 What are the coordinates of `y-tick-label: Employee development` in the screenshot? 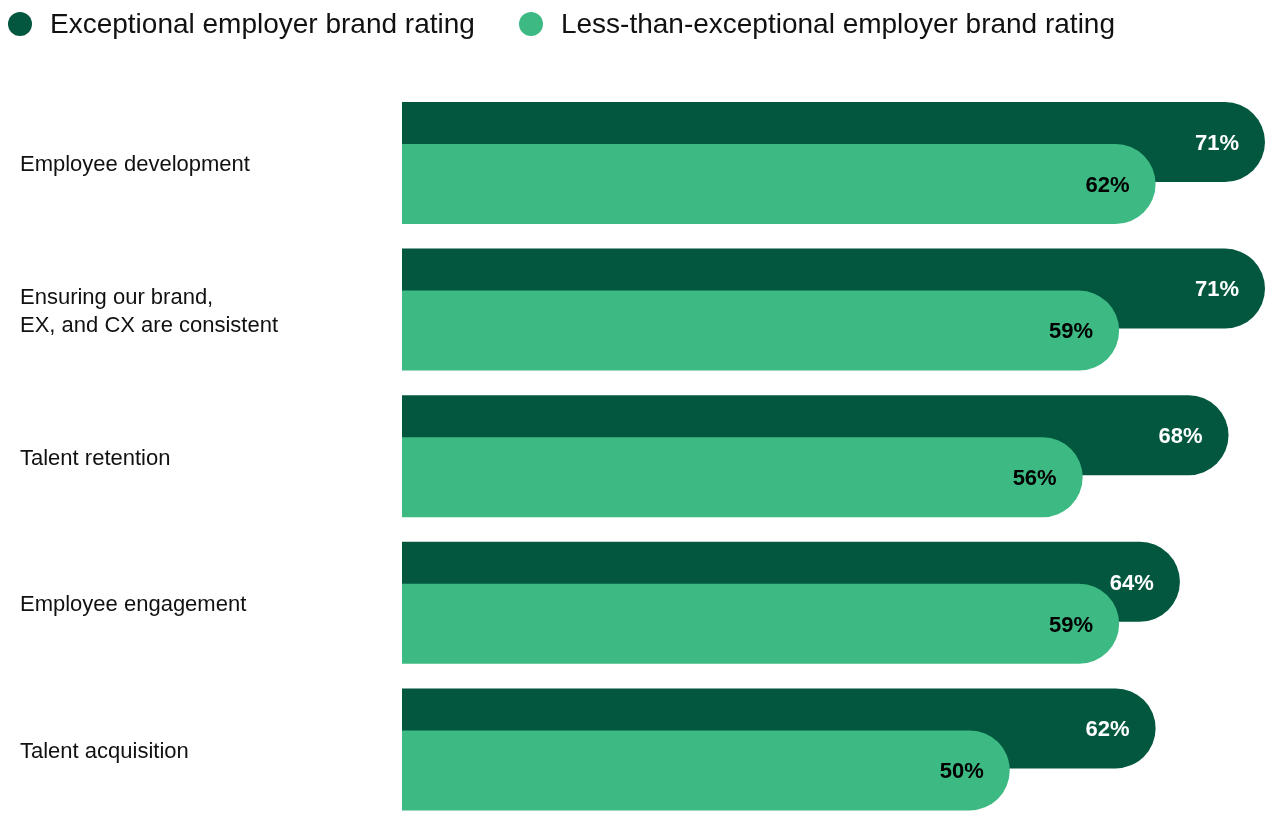 It's located at (135, 164).